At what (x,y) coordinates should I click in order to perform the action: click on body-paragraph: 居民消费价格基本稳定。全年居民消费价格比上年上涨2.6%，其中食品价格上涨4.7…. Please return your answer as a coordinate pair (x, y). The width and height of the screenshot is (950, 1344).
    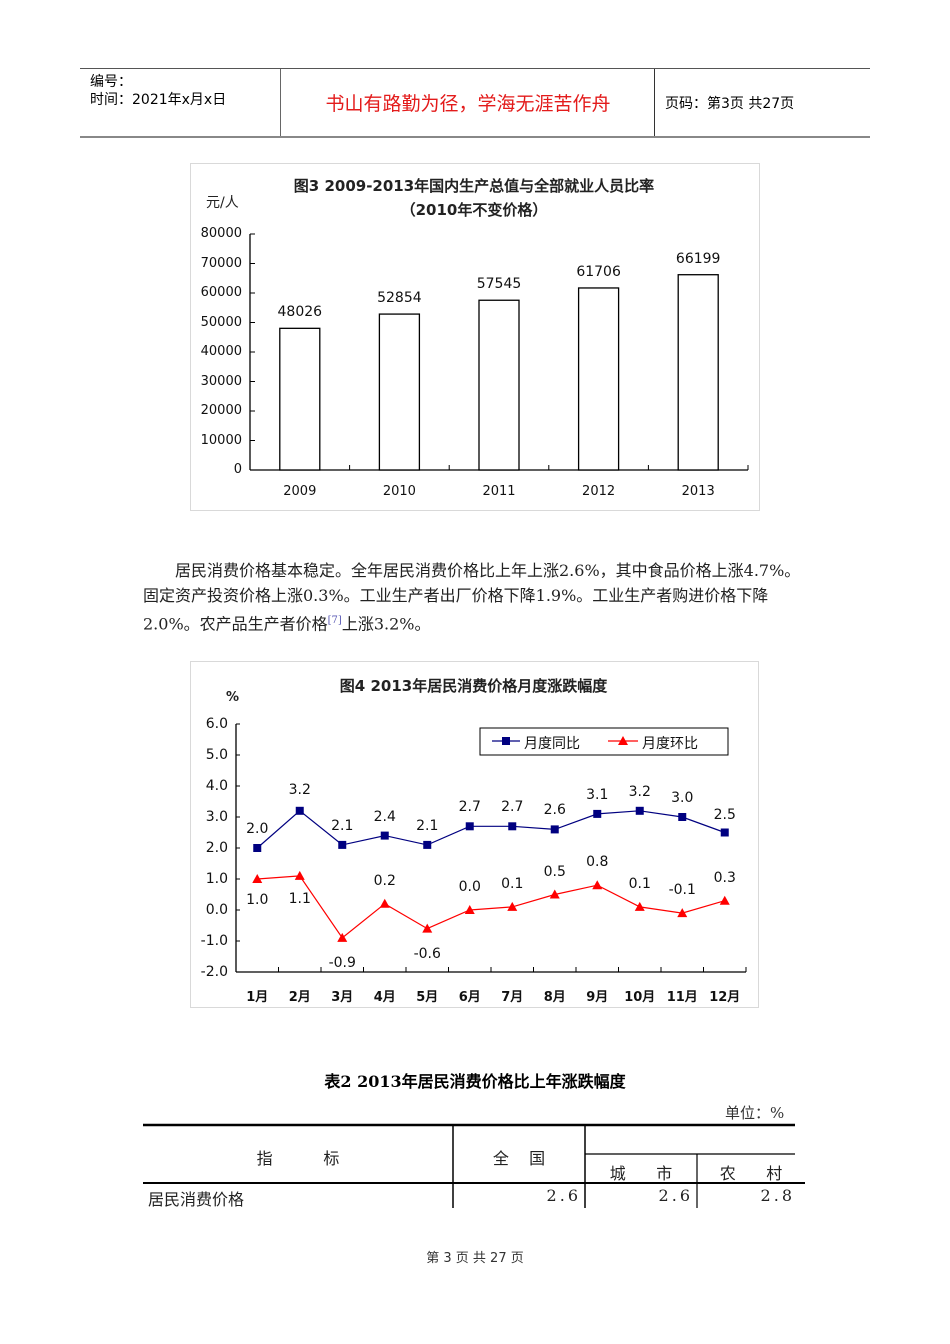
    Looking at the image, I should click on (478, 597).